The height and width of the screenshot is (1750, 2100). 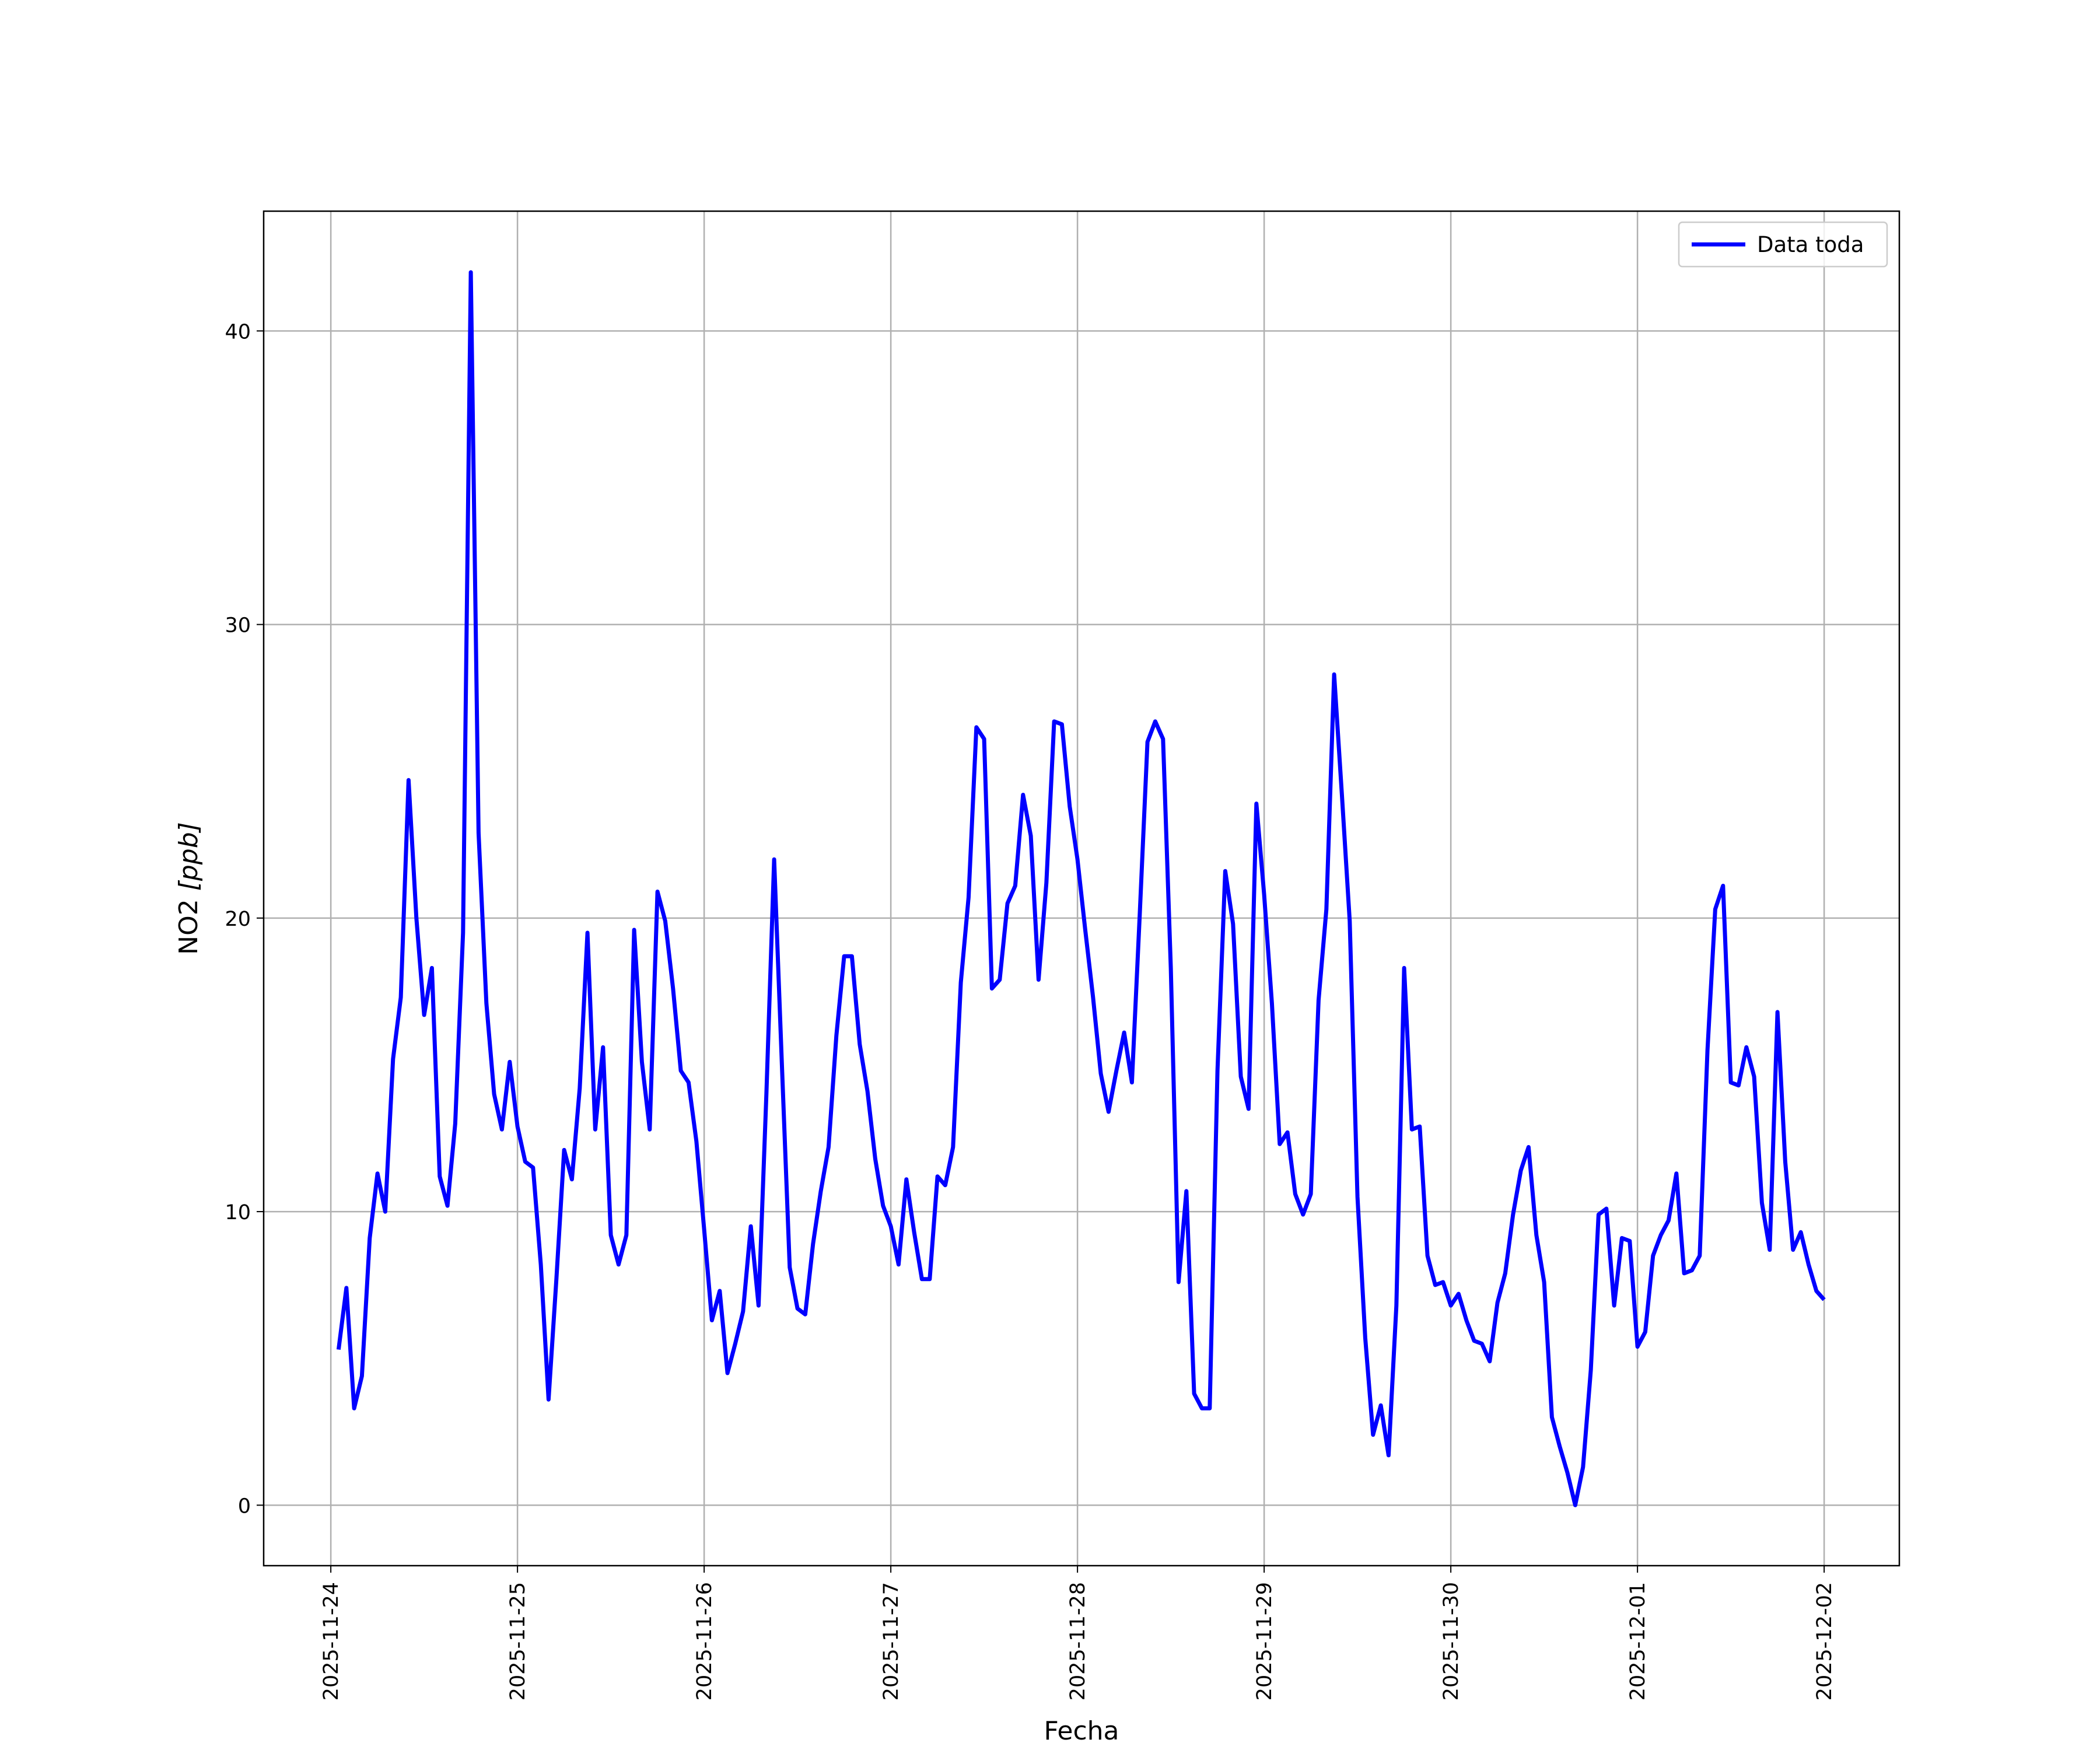 What do you see at coordinates (704, 1641) in the screenshot?
I see `x-tick-label: 2025-11-26` at bounding box center [704, 1641].